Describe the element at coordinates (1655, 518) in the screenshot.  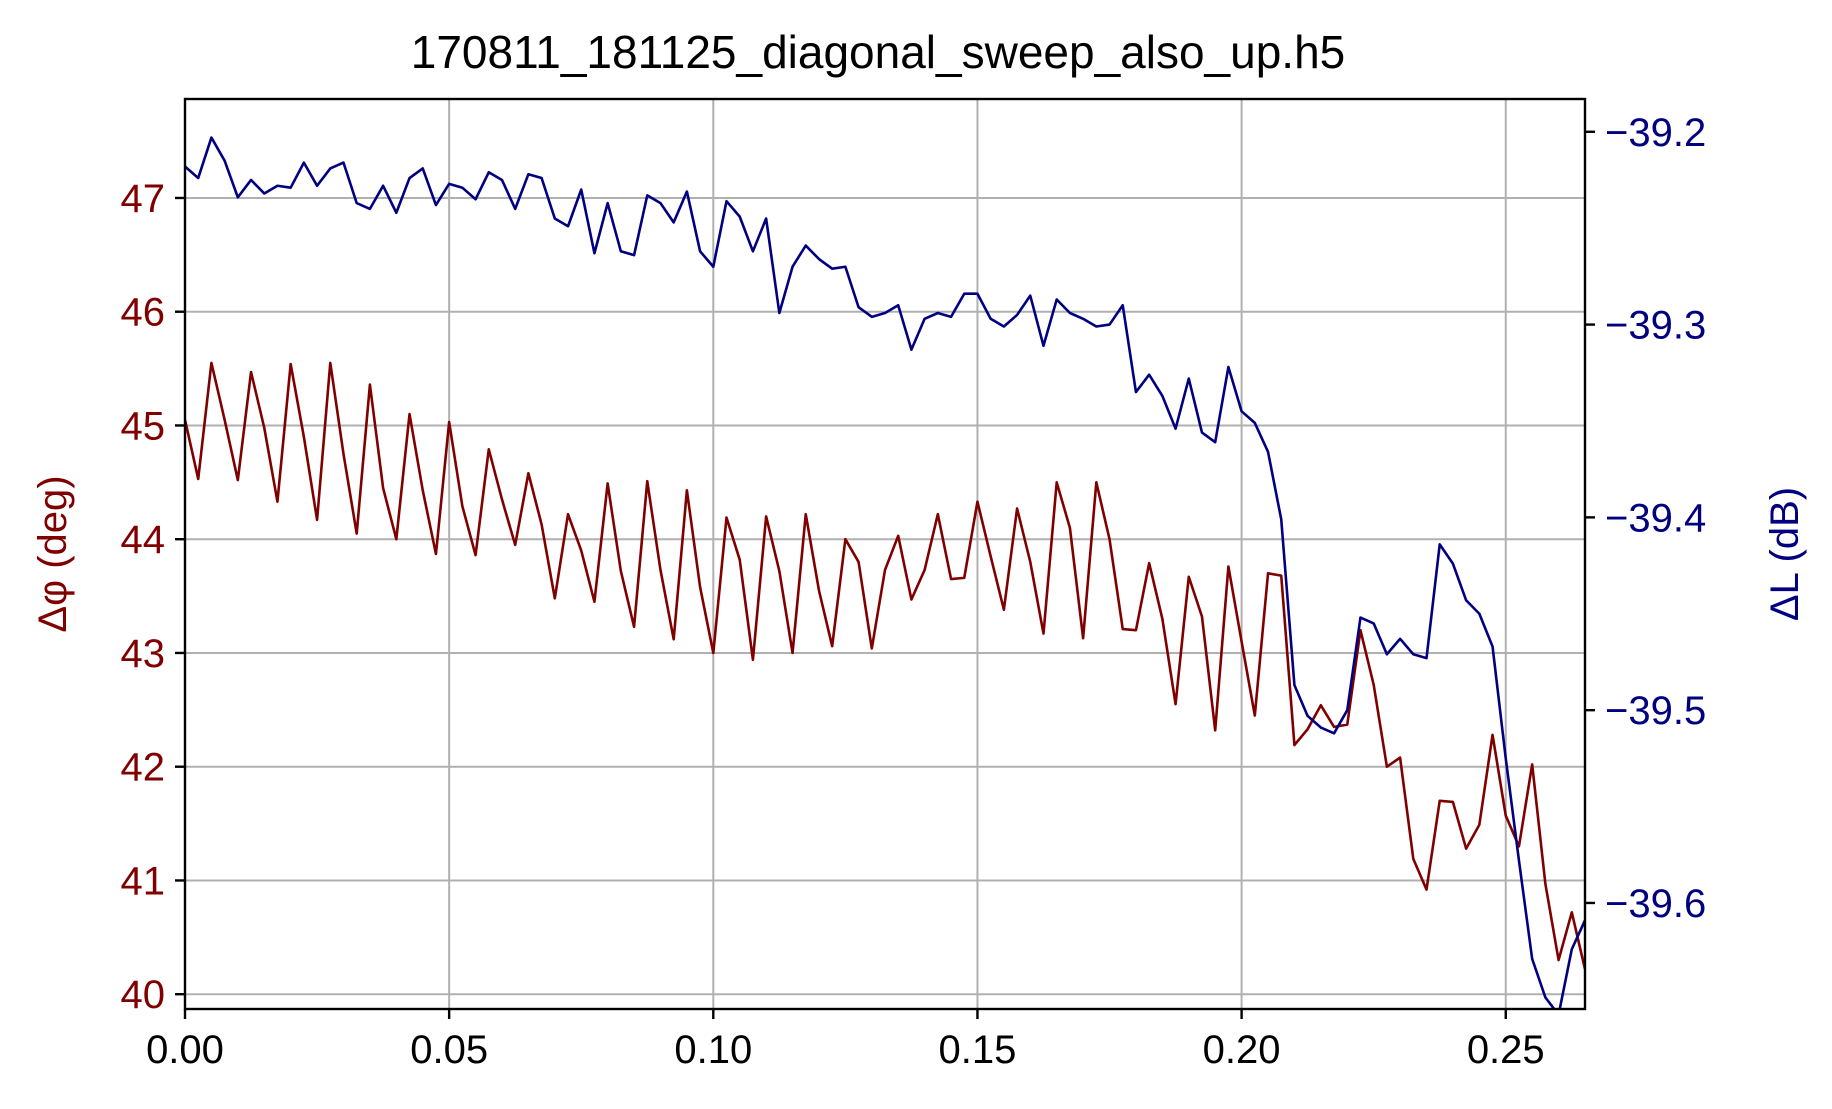
I see `y-tick-label-right: −39.4` at that location.